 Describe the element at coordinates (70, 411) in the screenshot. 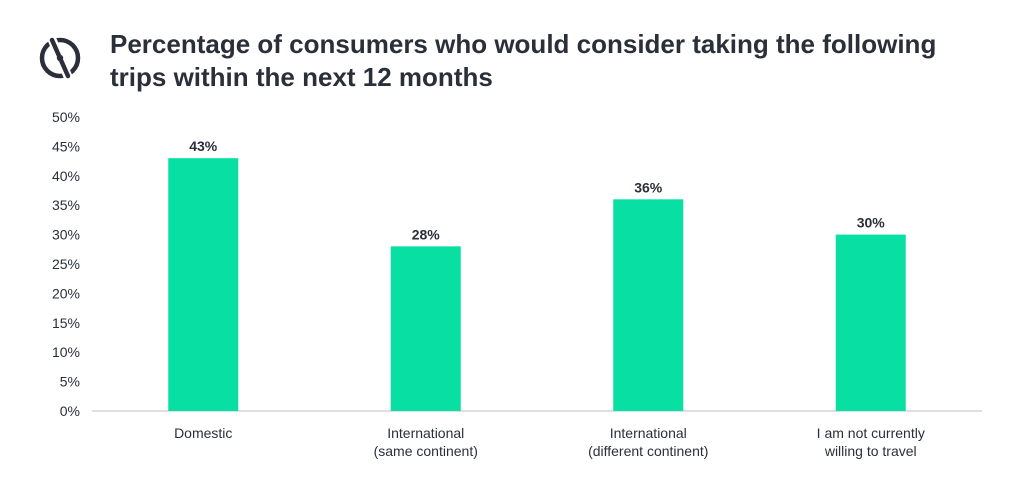

I see `y-tick-label: 0%` at that location.